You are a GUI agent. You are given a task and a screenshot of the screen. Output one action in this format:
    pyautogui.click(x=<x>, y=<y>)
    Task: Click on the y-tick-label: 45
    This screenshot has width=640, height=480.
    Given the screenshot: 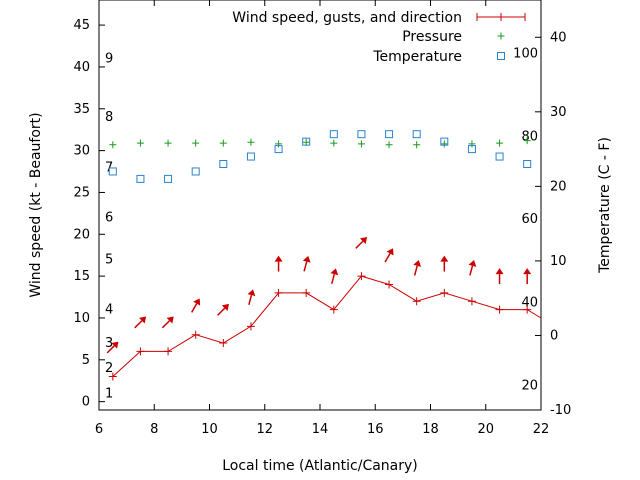 What is the action you would take?
    pyautogui.click(x=81, y=25)
    